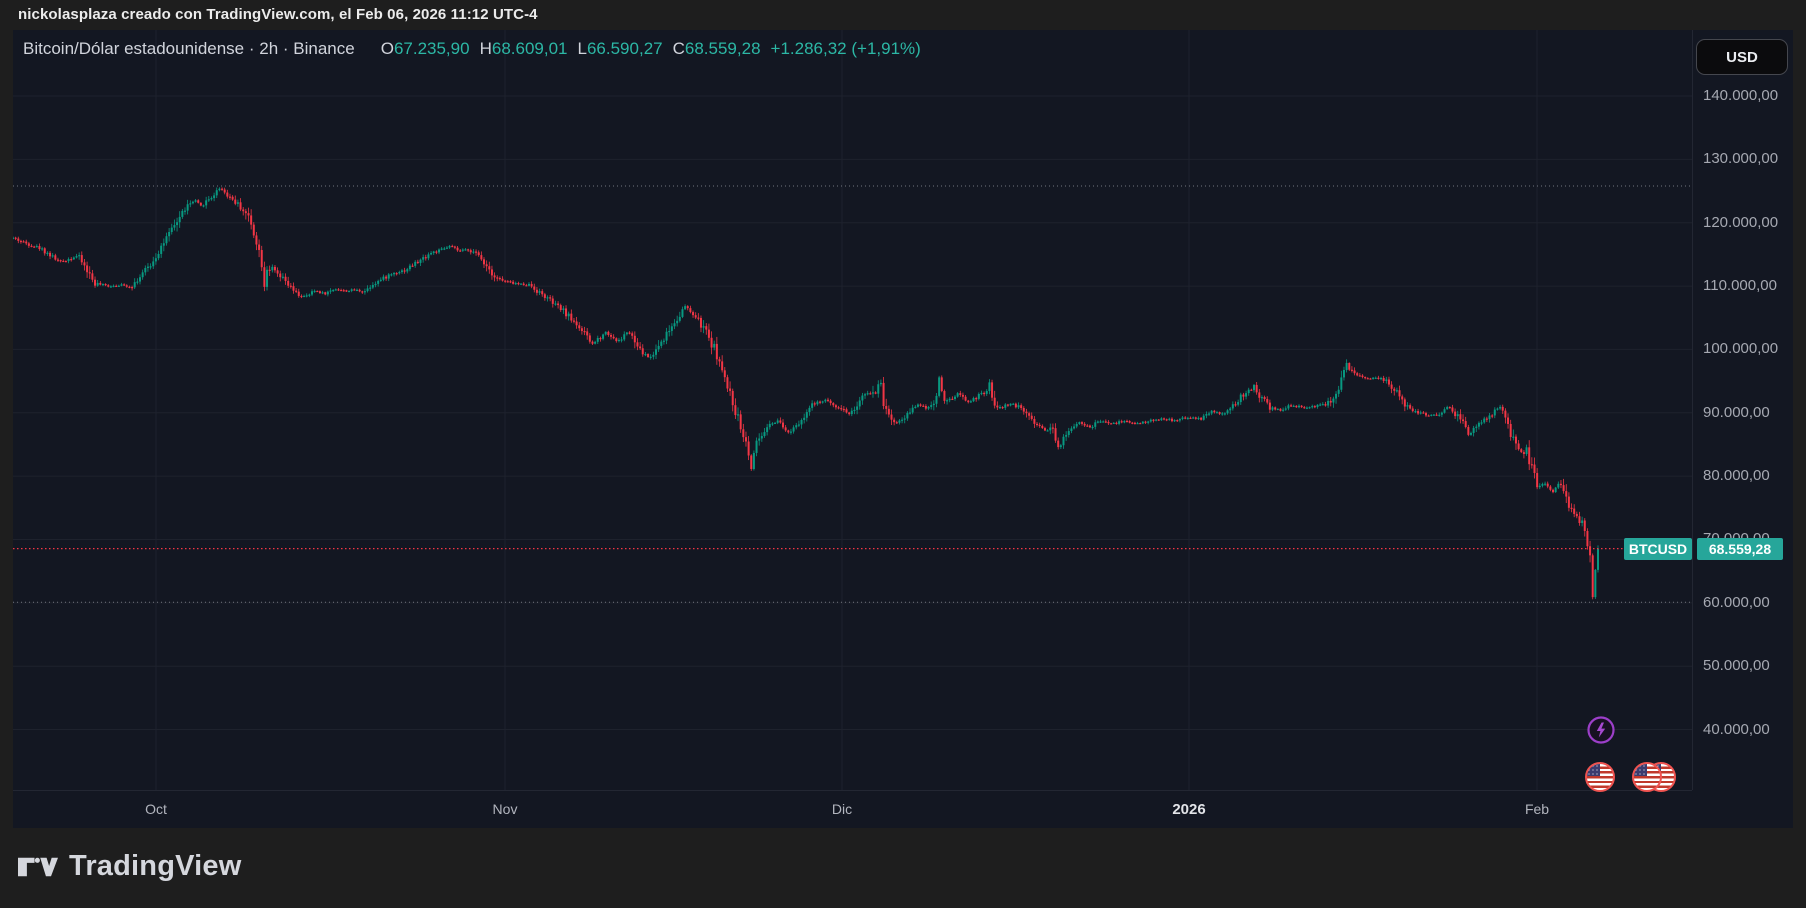  What do you see at coordinates (1741, 349) in the screenshot?
I see `price-tick: 100.000,00` at bounding box center [1741, 349].